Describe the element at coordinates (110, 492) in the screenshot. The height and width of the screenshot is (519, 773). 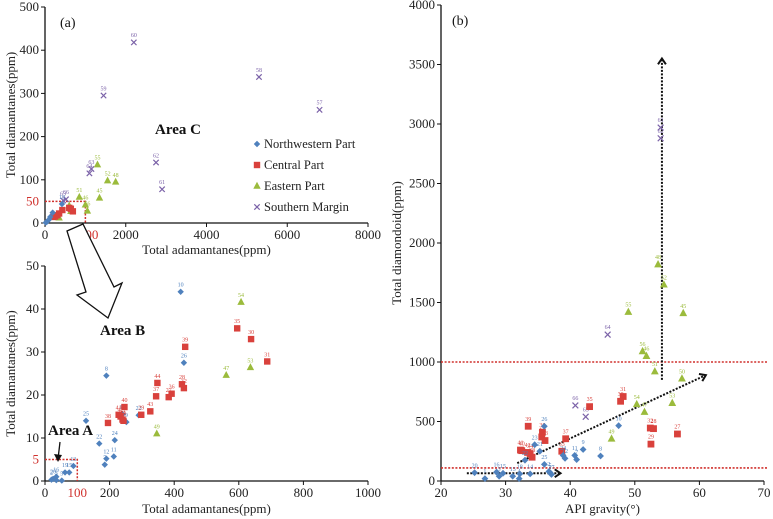
I see `x-tick-label: 200` at that location.